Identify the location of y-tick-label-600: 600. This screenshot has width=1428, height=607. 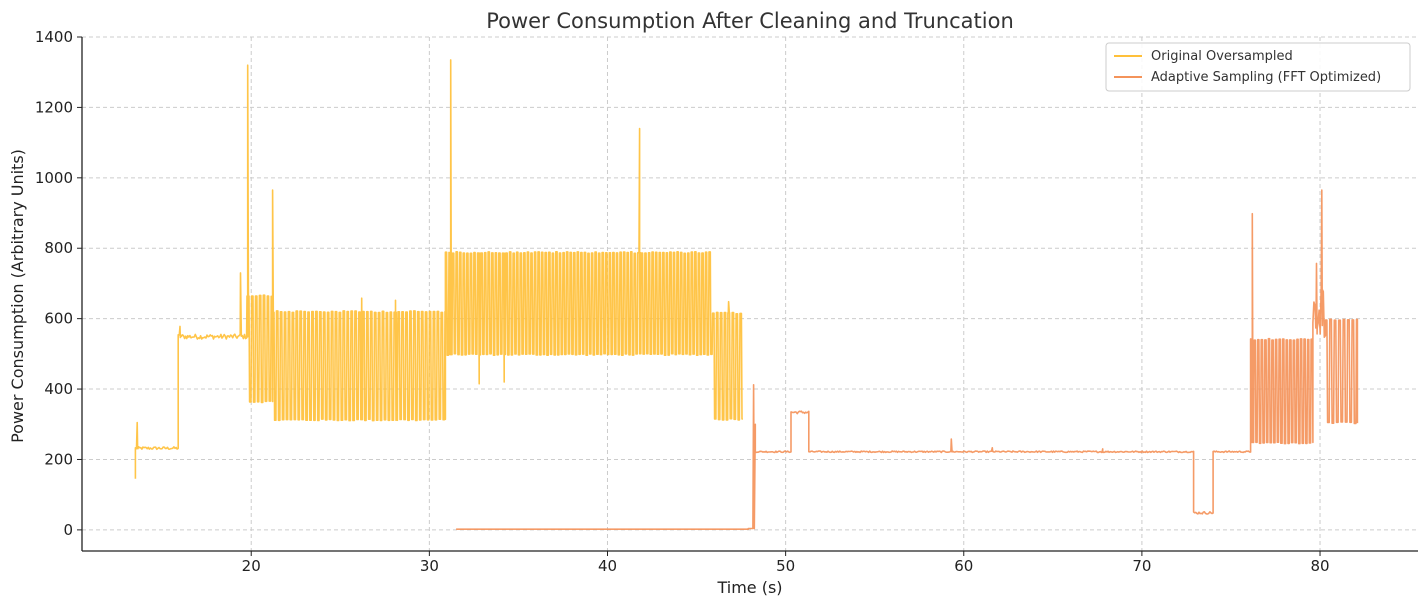
(58, 319).